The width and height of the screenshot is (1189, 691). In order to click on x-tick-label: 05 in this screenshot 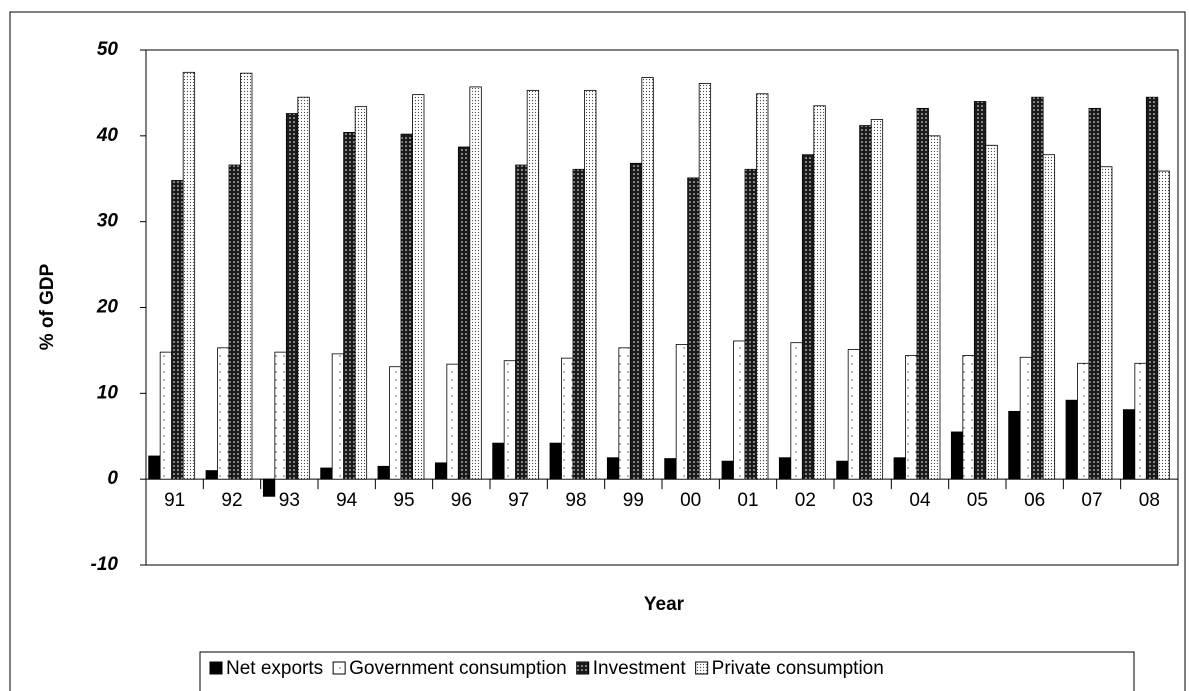, I will do `click(977, 500)`.